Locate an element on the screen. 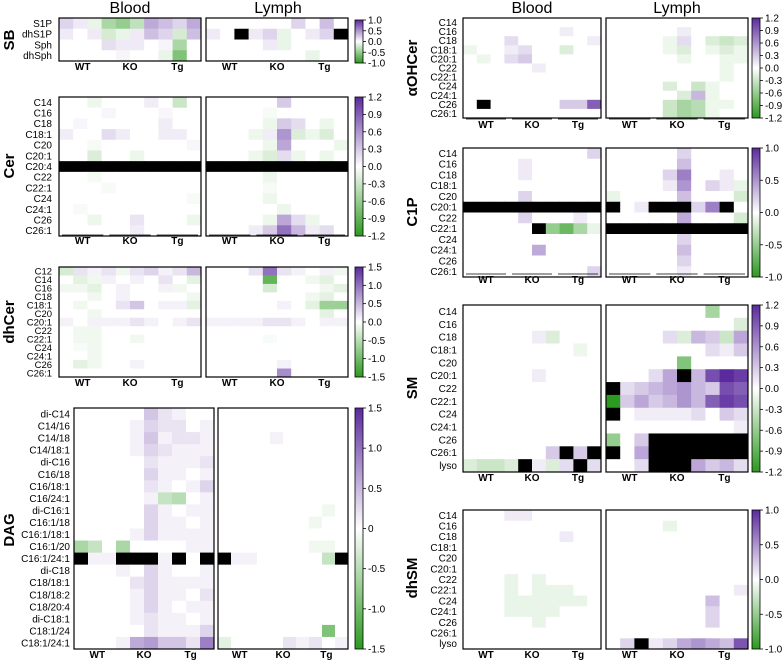 The width and height of the screenshot is (784, 665). row-label: C16 is located at coordinates (448, 165).